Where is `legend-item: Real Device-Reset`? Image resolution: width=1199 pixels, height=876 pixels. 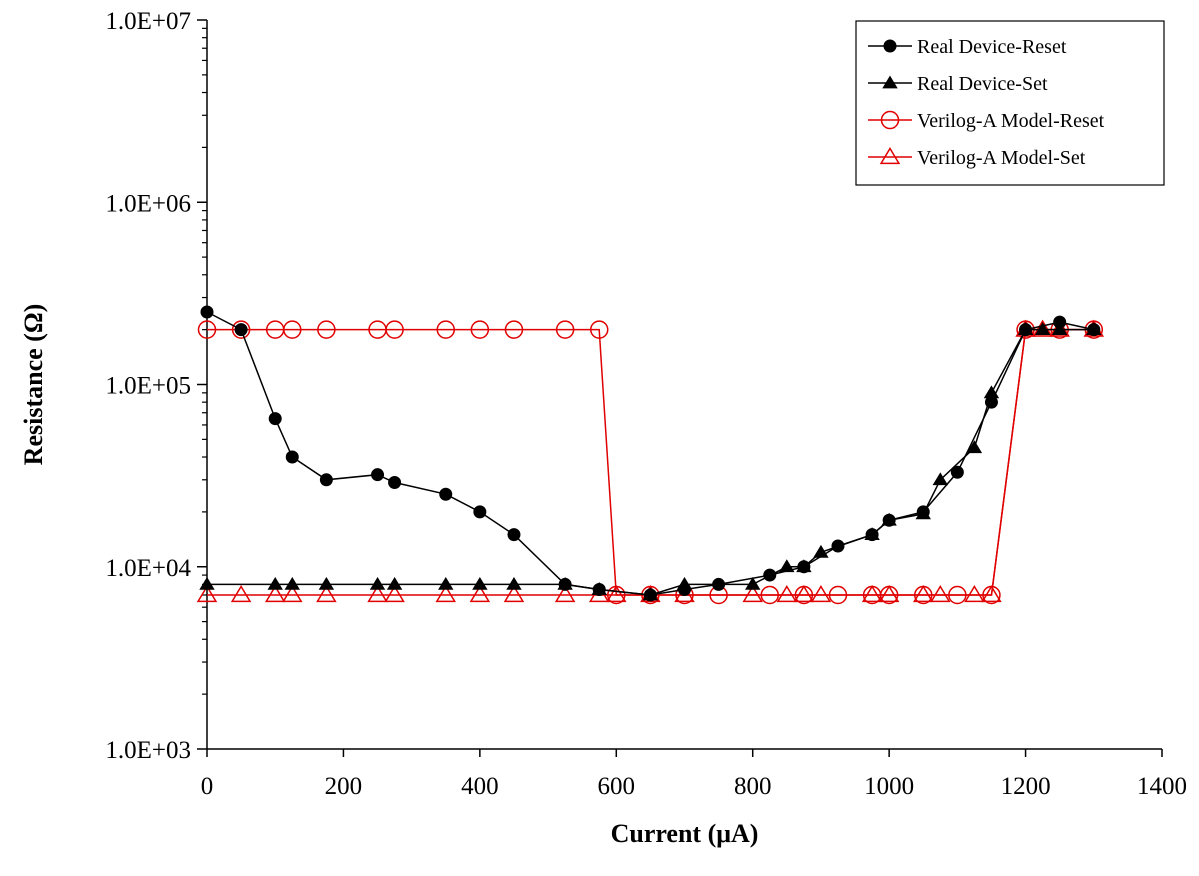
legend-item: Real Device-Reset is located at coordinates (967, 47).